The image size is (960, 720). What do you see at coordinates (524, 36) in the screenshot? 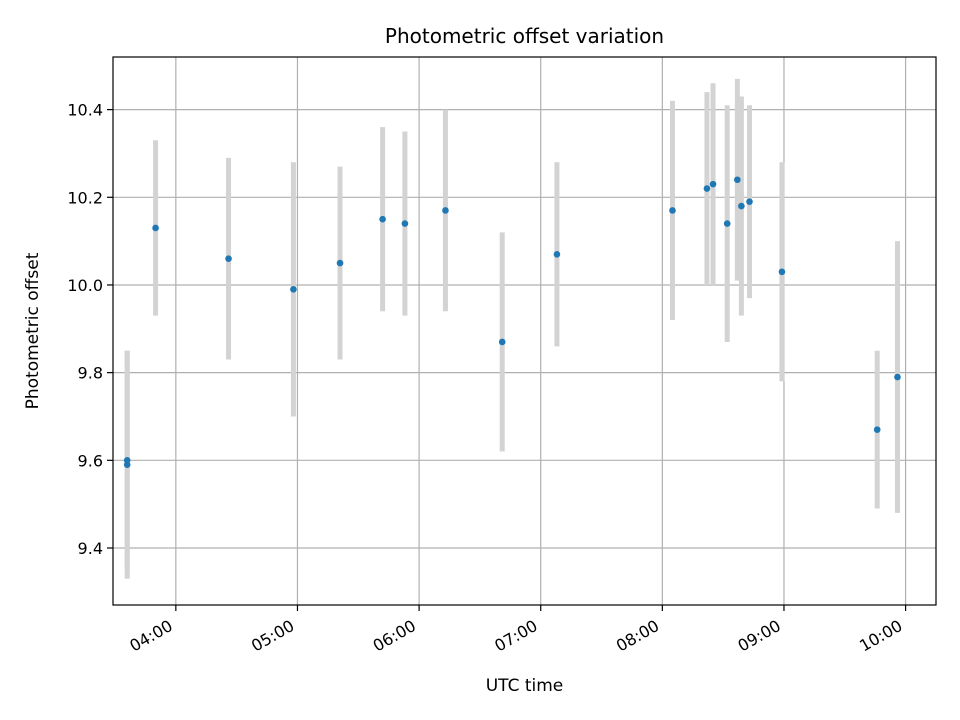
I see `chart-title: Photometric offset variation` at bounding box center [524, 36].